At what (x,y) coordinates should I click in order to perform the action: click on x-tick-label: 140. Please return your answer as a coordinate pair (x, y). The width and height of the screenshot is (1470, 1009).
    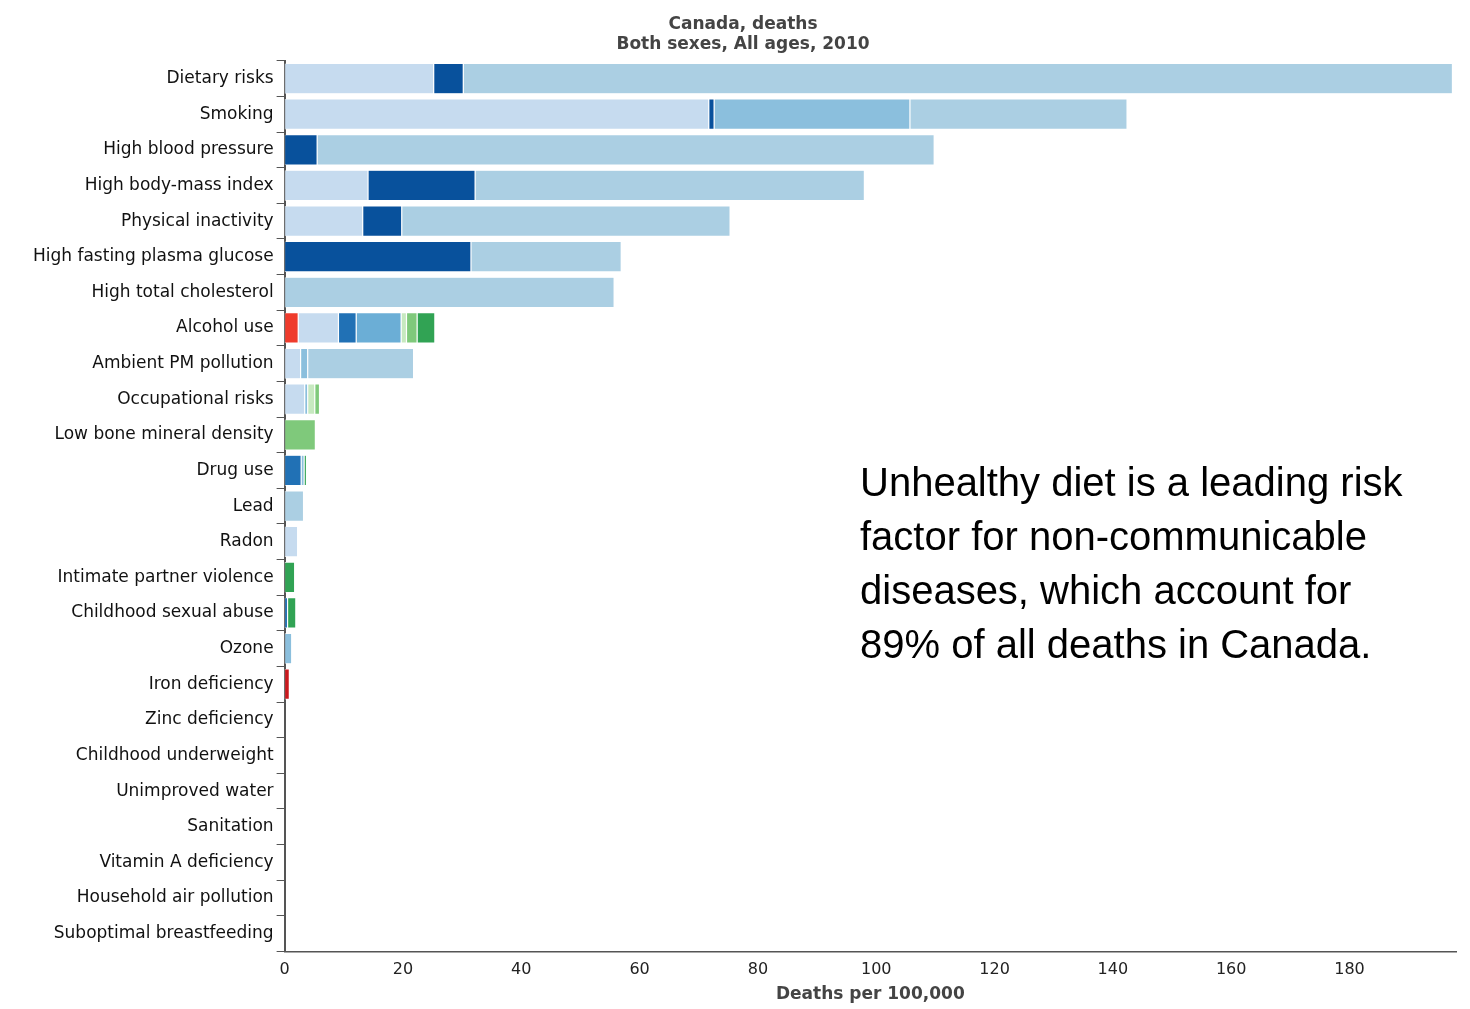
    Looking at the image, I should click on (1113, 969).